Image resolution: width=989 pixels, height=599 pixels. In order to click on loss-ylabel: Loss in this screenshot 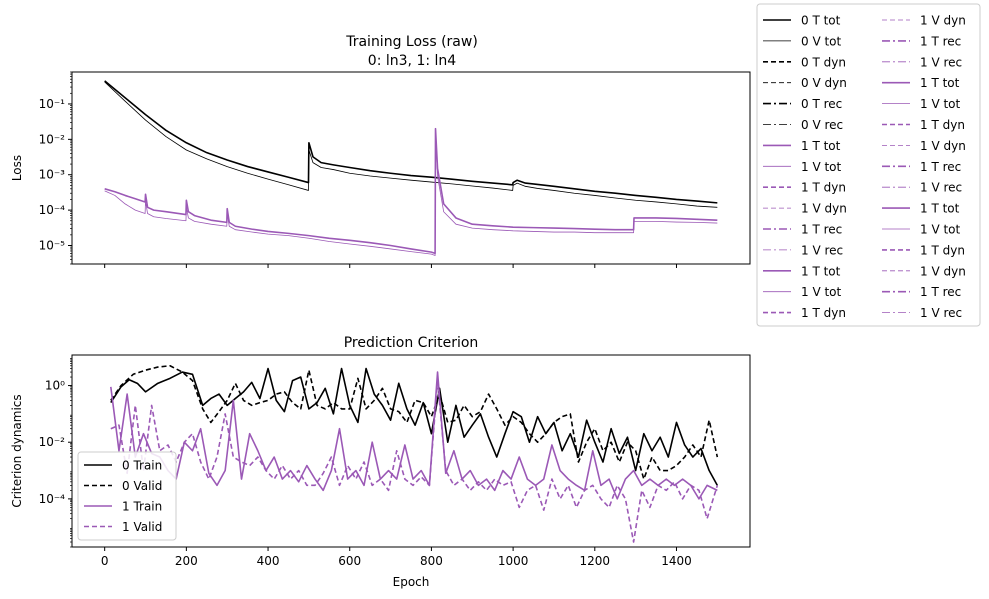, I will do `click(17, 168)`.